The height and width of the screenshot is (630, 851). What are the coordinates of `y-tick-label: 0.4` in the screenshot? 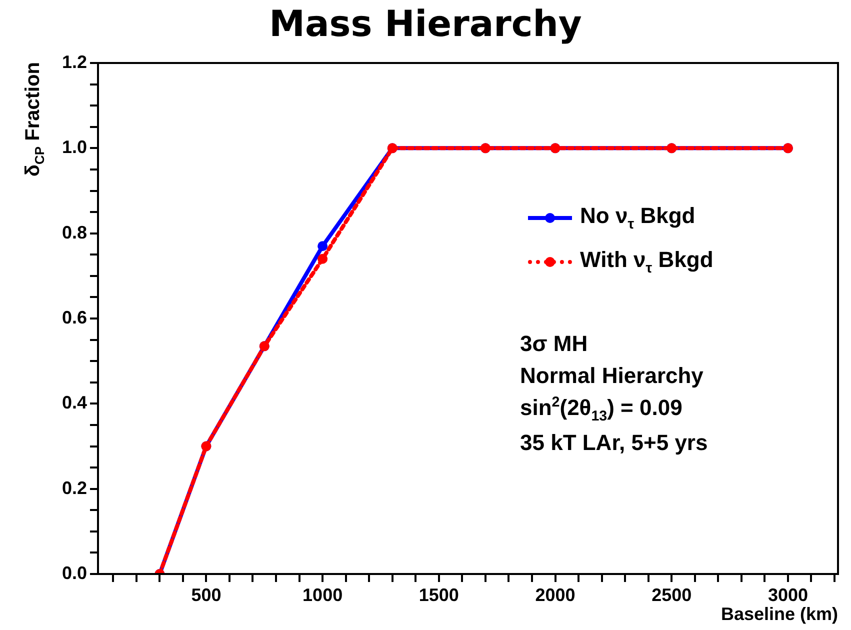 It's located at (74, 402).